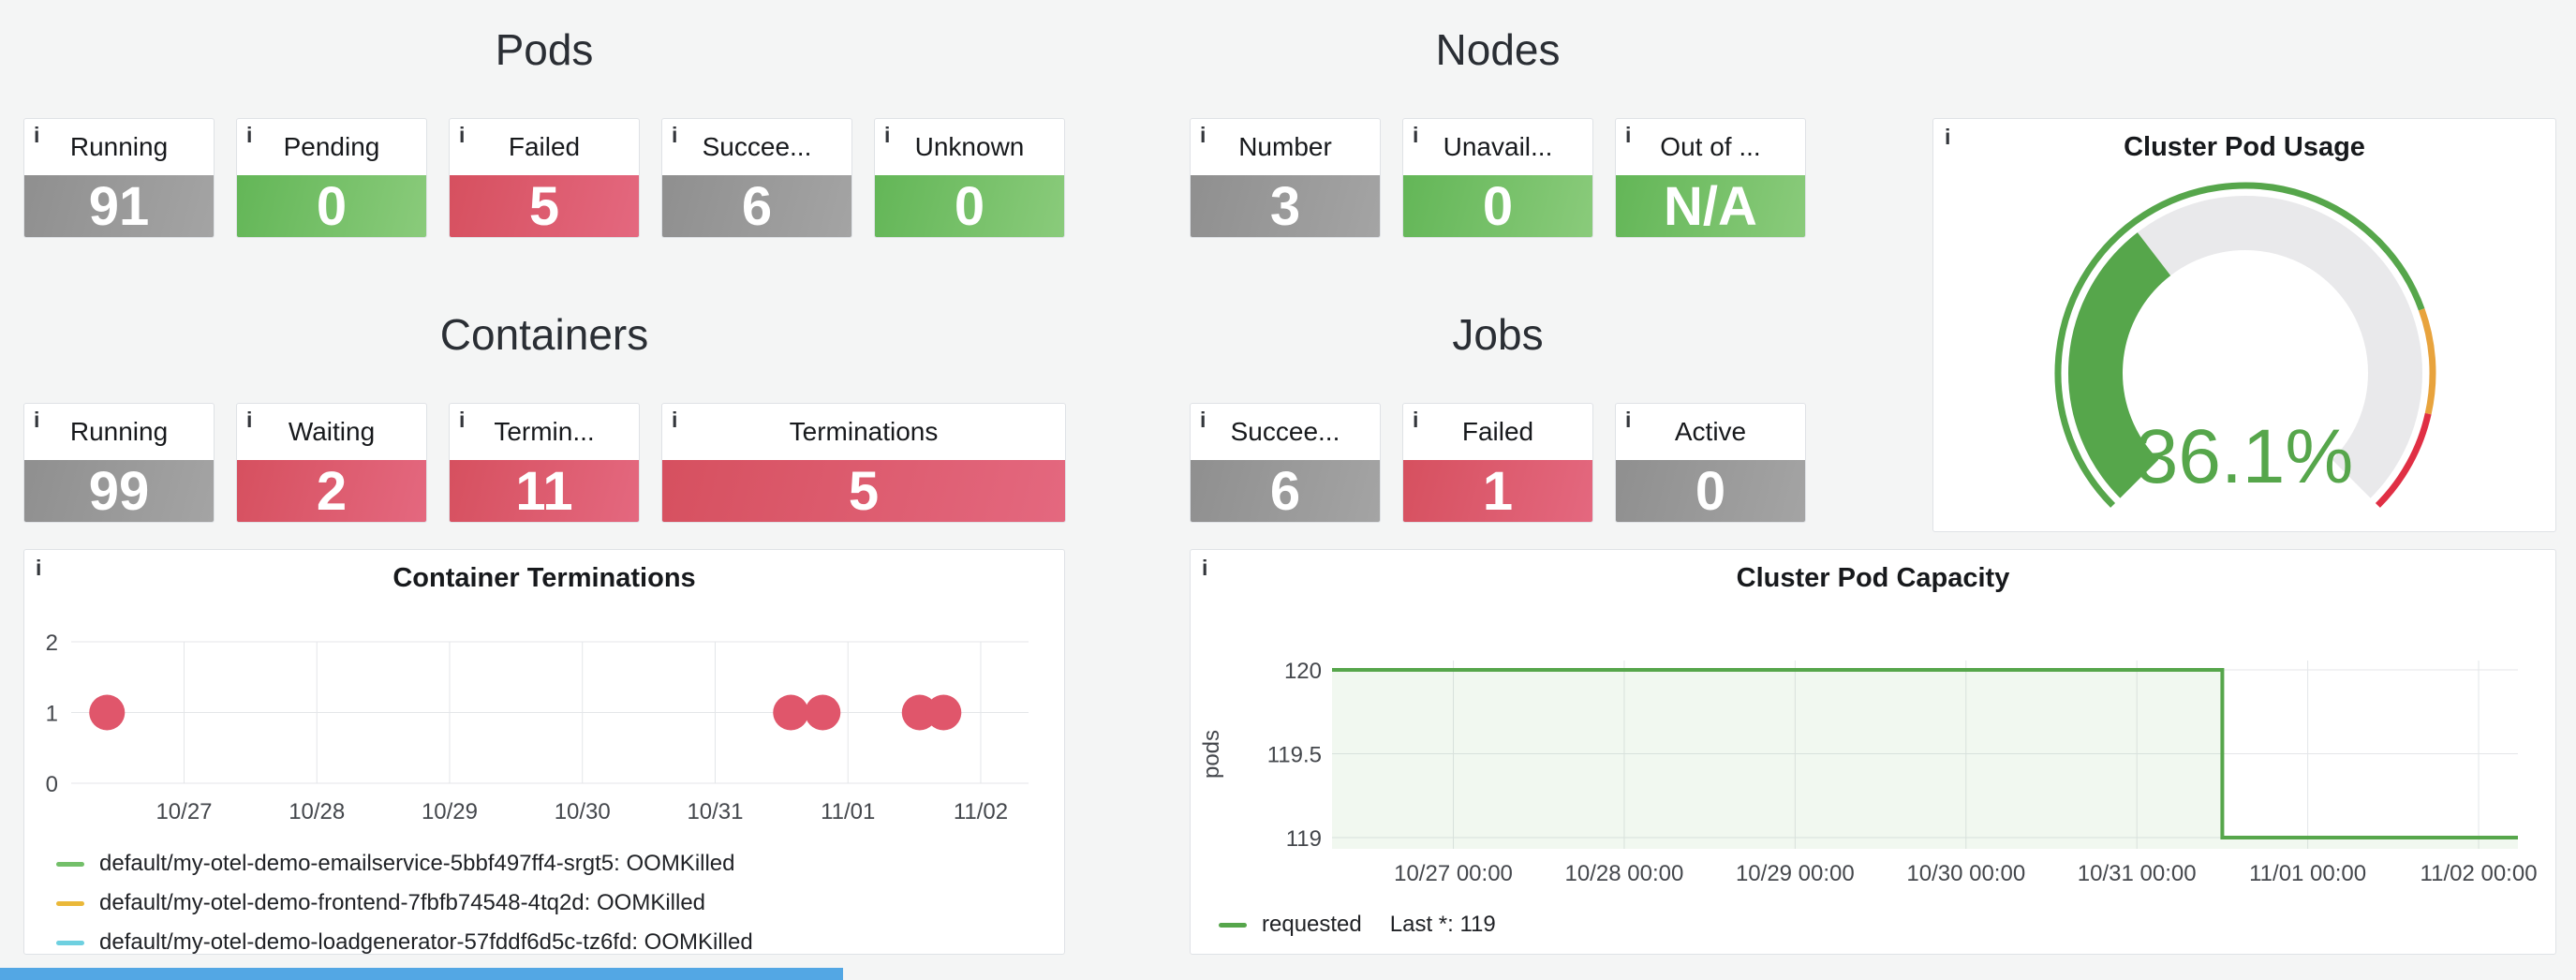  Describe the element at coordinates (119, 206) in the screenshot. I see `stat-value: 91` at that location.